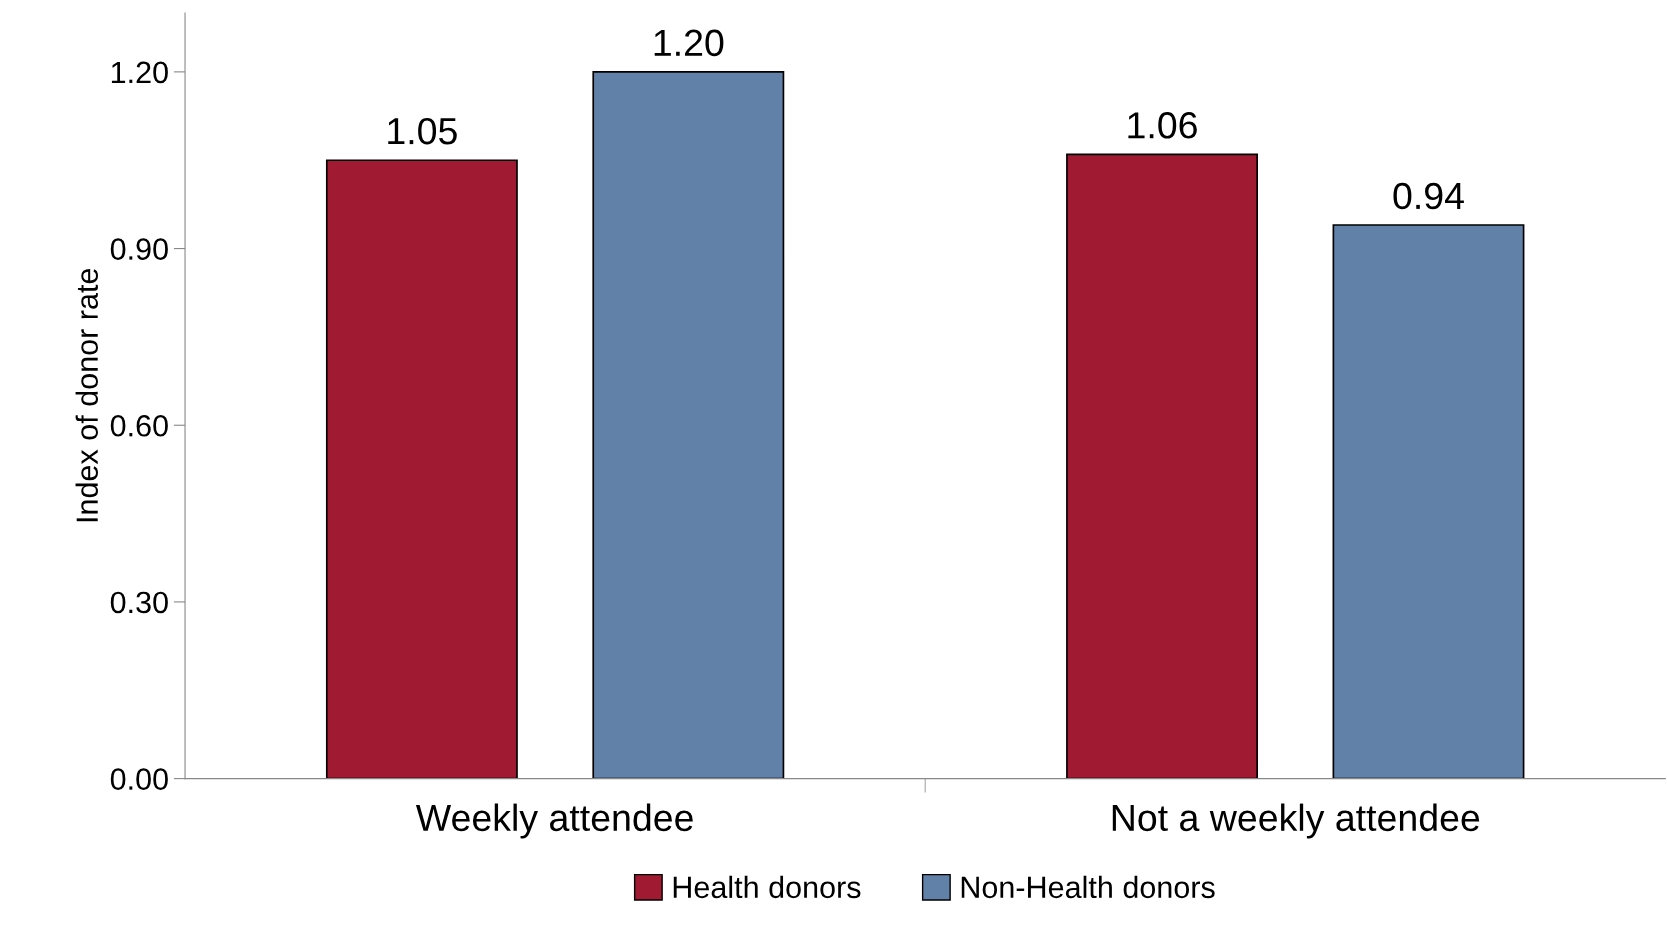 The width and height of the screenshot is (1667, 928). Describe the element at coordinates (554, 821) in the screenshot. I see `x-tick-label: Weekly attendee` at that location.